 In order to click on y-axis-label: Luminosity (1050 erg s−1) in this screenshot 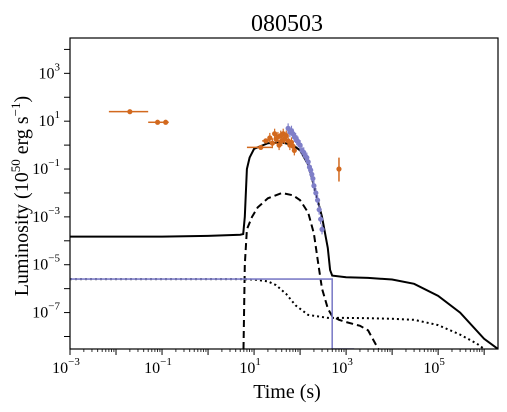, I will do `click(20, 196)`.